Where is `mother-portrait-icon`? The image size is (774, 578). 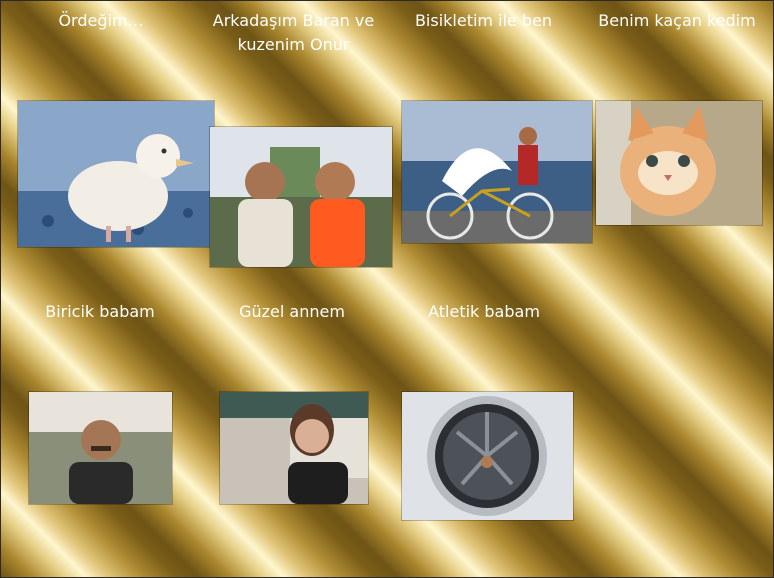 mother-portrait-icon is located at coordinates (294, 448).